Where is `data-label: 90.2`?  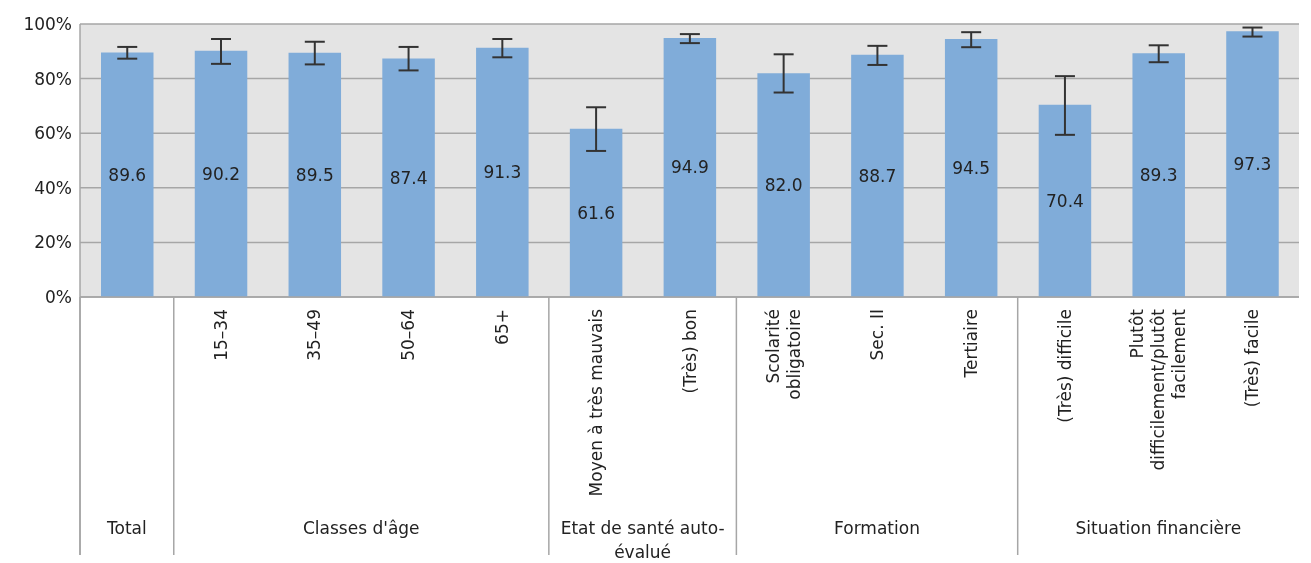
data-label: 90.2 is located at coordinates (221, 173).